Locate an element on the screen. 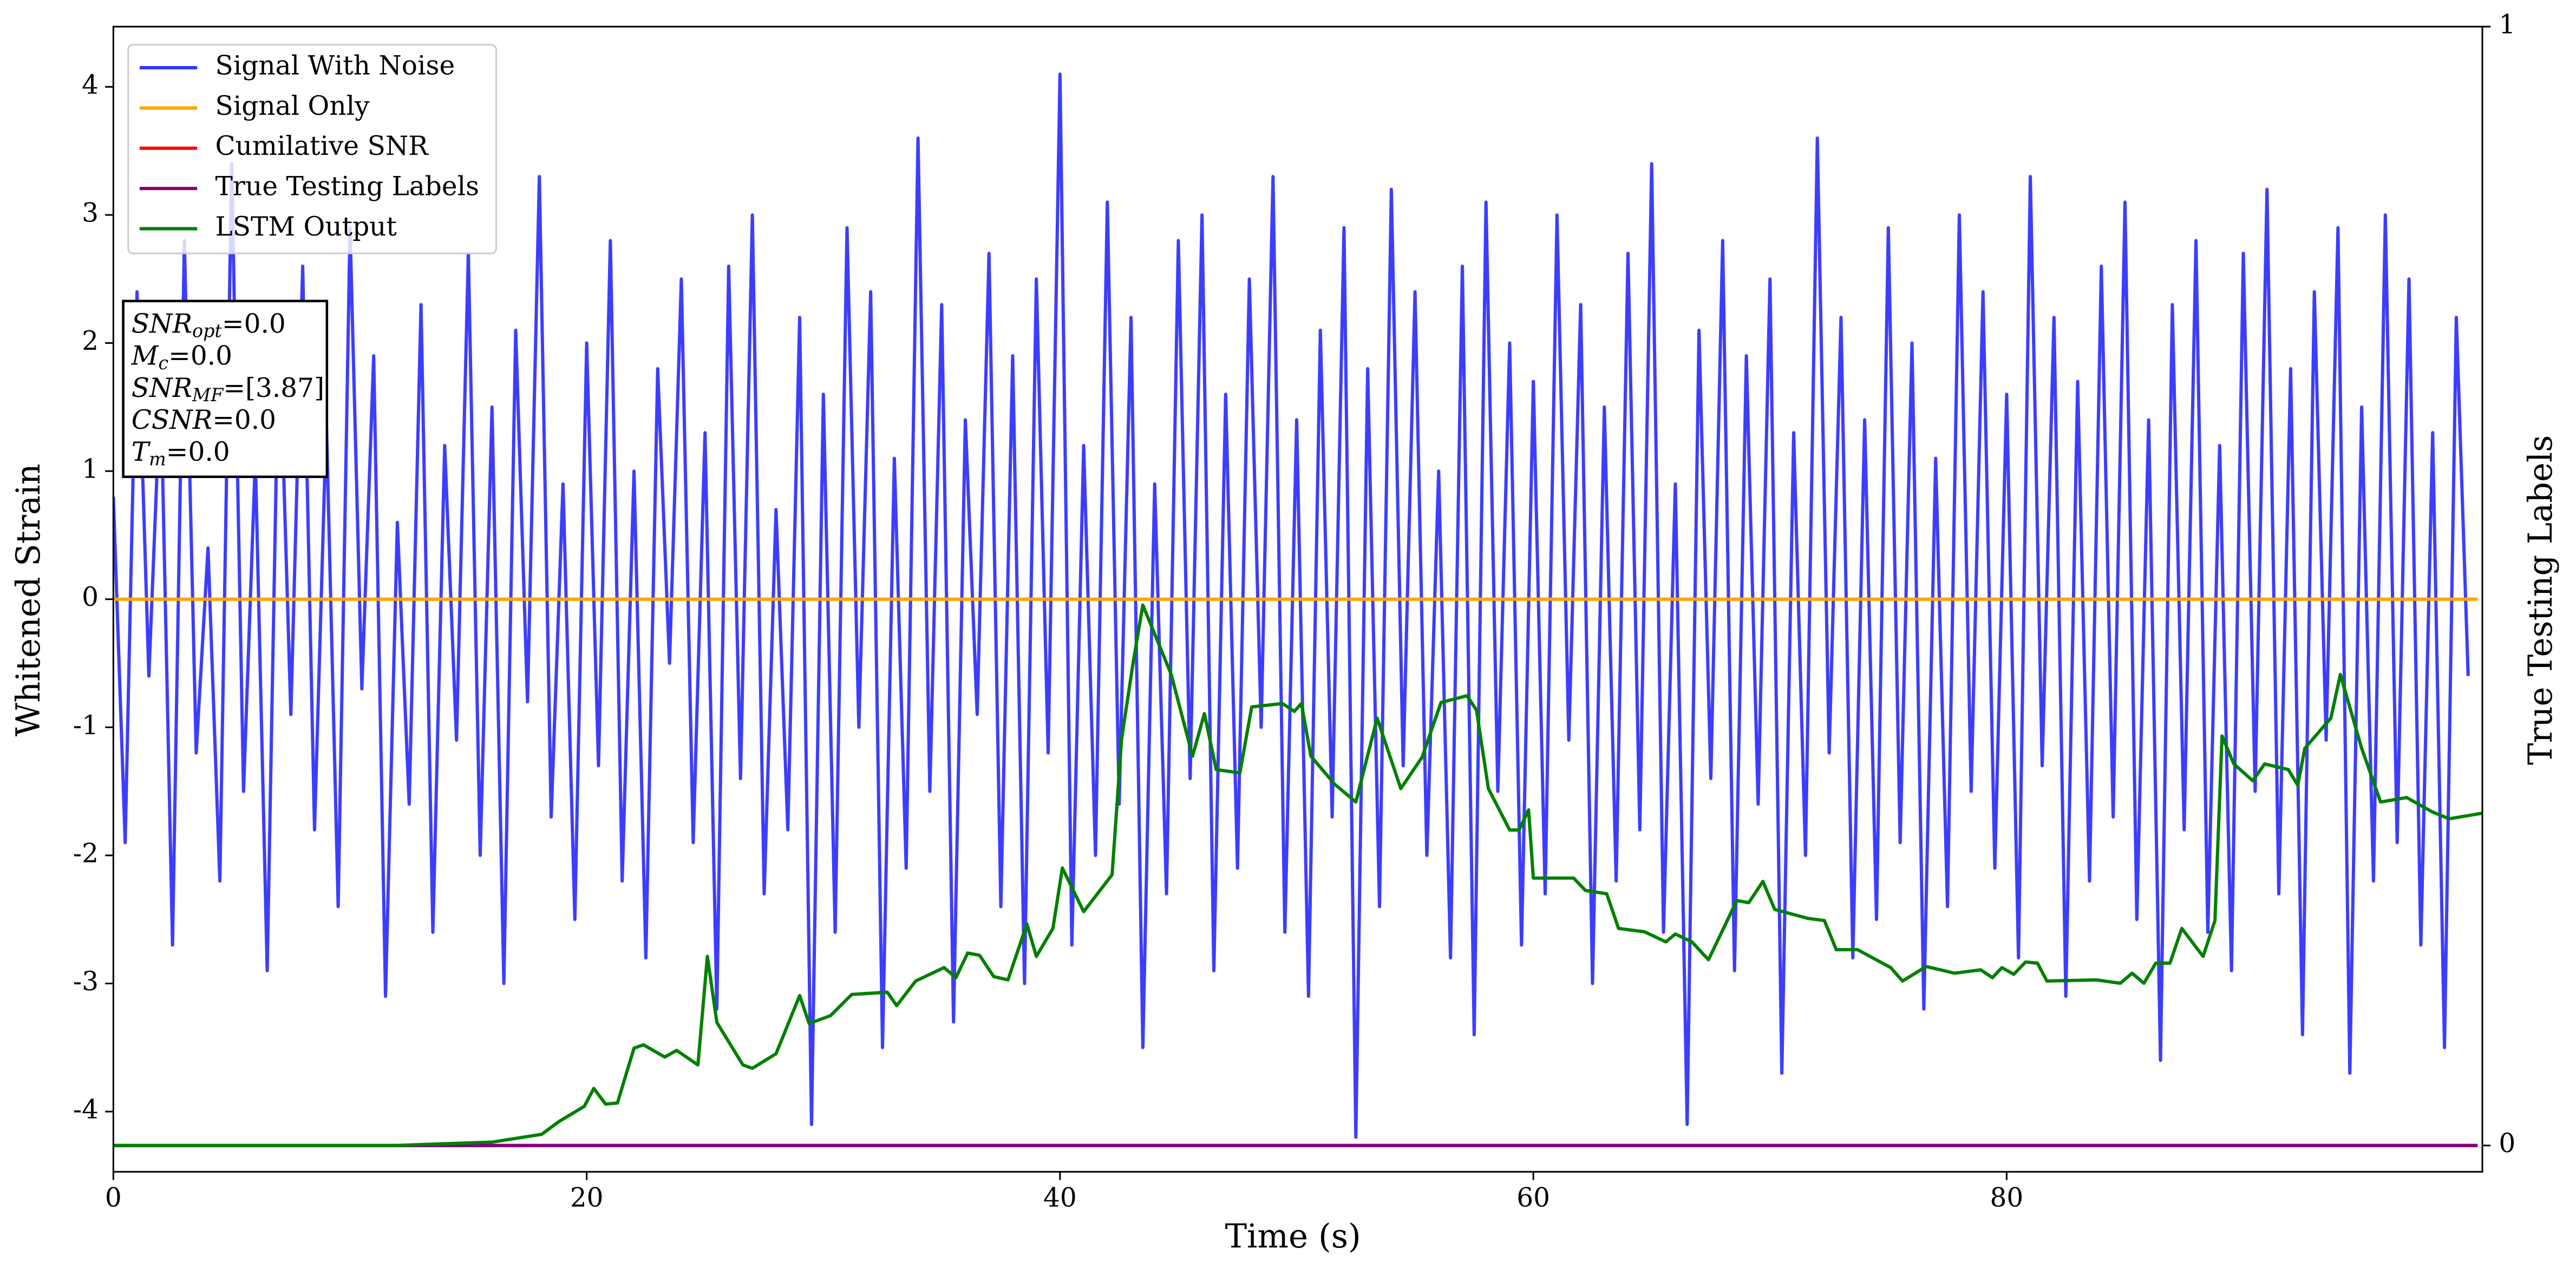  annotation-subscript: opt is located at coordinates (207, 331).